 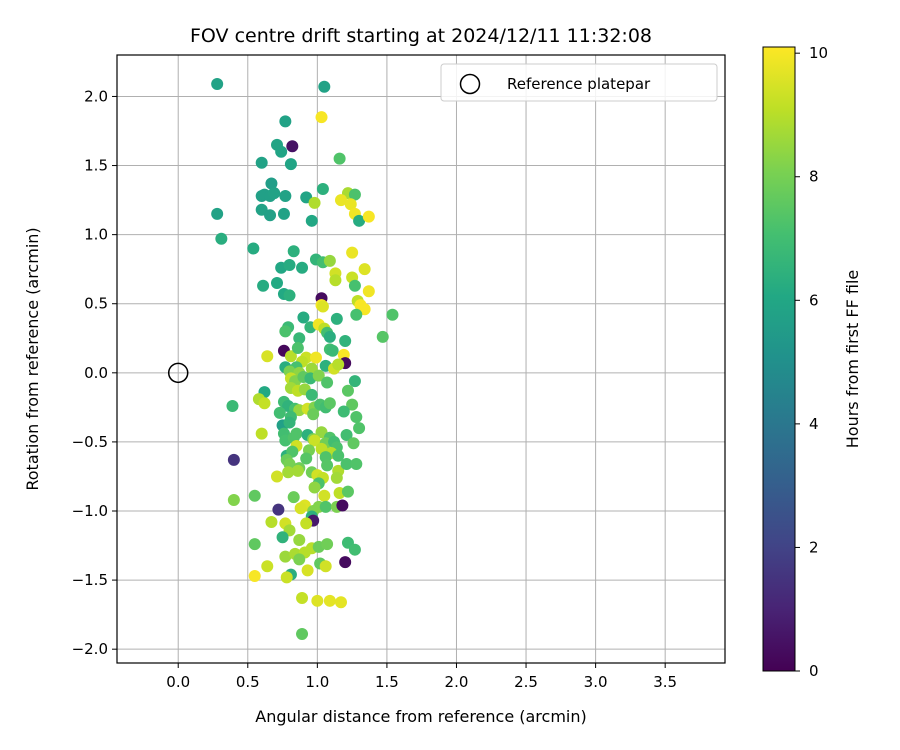 I want to click on y-tick-label: 0.5, so click(x=96, y=304).